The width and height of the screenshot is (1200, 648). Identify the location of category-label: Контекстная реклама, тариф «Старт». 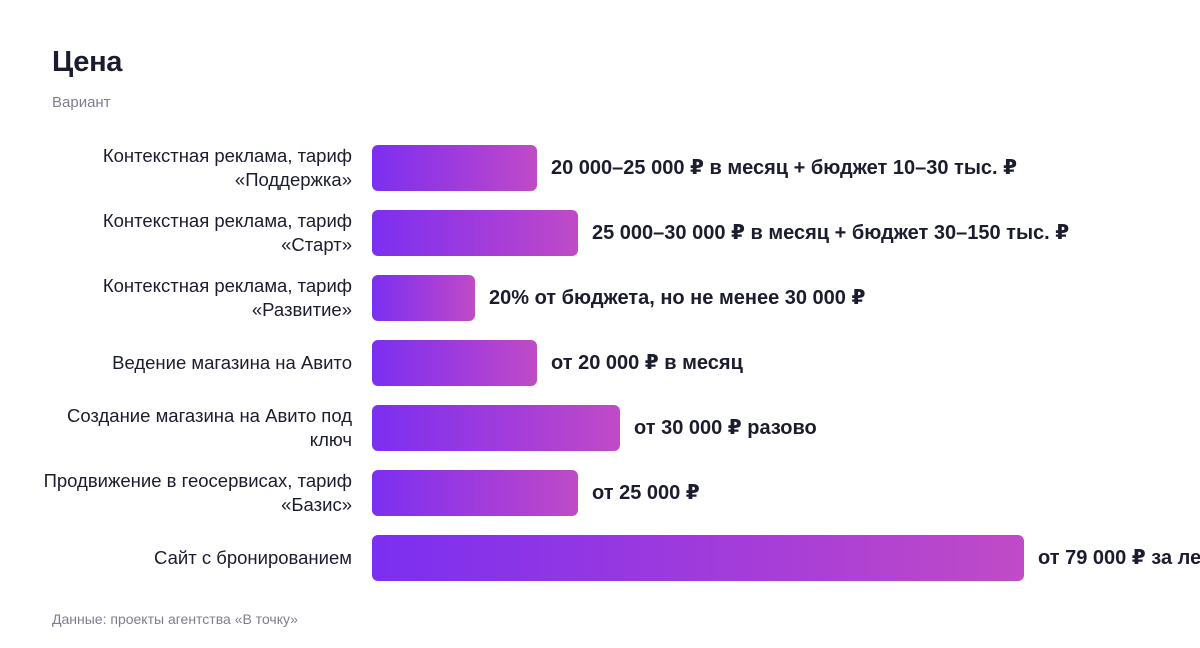
(227, 232).